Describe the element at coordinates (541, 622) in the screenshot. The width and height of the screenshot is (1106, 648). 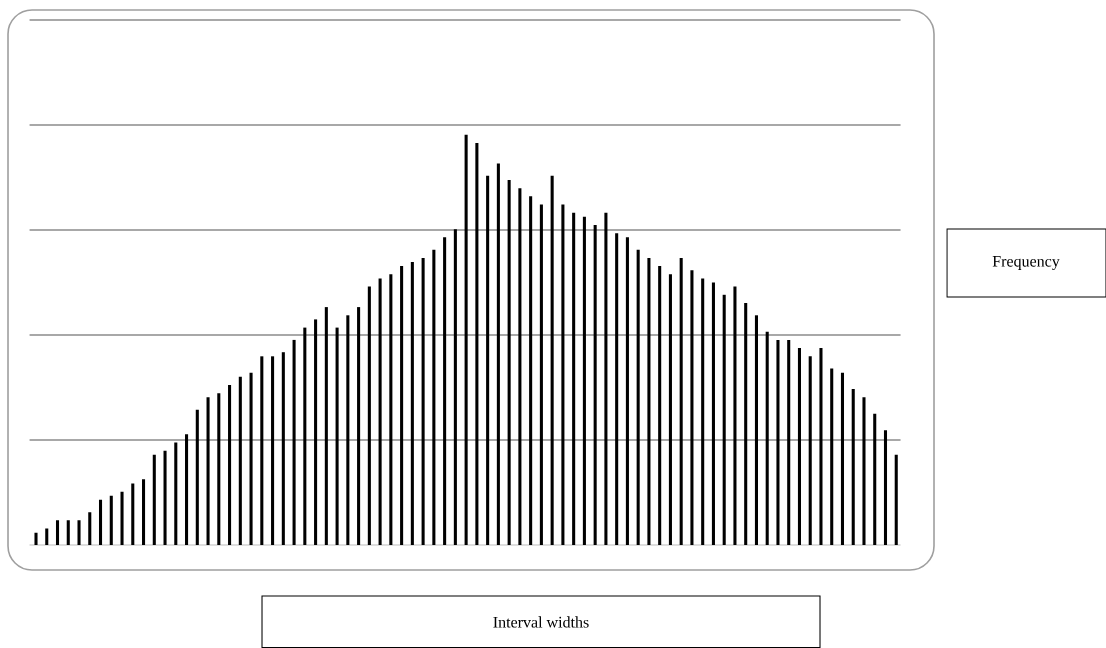
I see `x-axis-title: Interval widths` at that location.